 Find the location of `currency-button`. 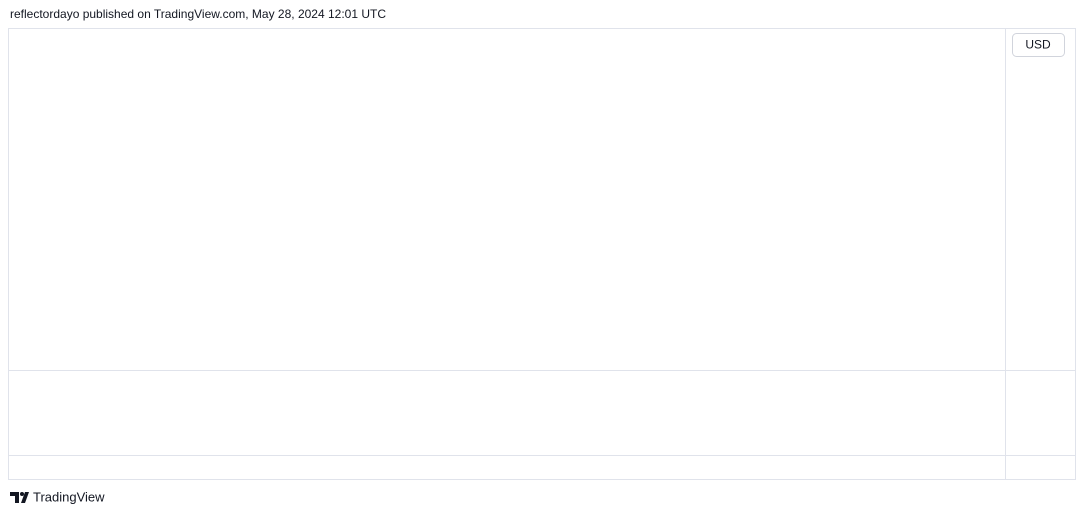

currency-button is located at coordinates (1038, 45).